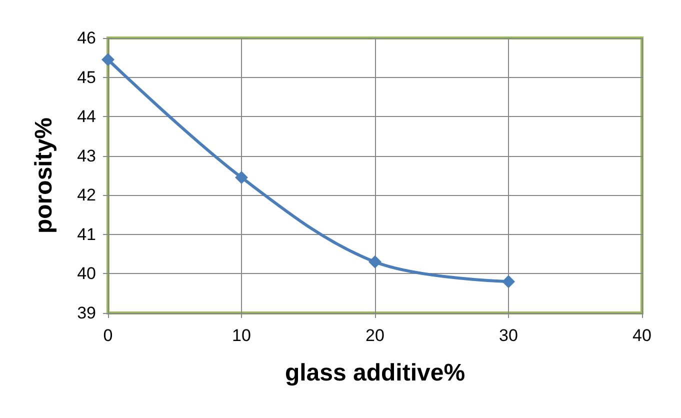 The height and width of the screenshot is (418, 681). I want to click on y-axis-title: porosity%, so click(44, 175).